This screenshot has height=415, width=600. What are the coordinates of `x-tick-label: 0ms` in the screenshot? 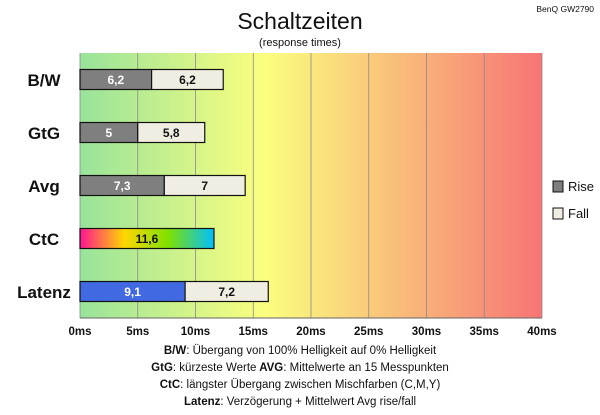 It's located at (79, 332).